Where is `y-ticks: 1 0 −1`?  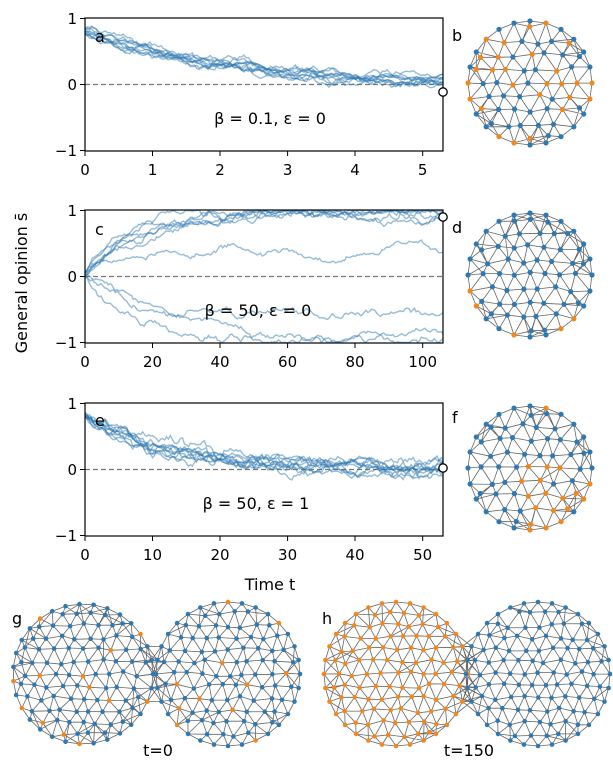 y-ticks: 1 0 −1 is located at coordinates (70, 470).